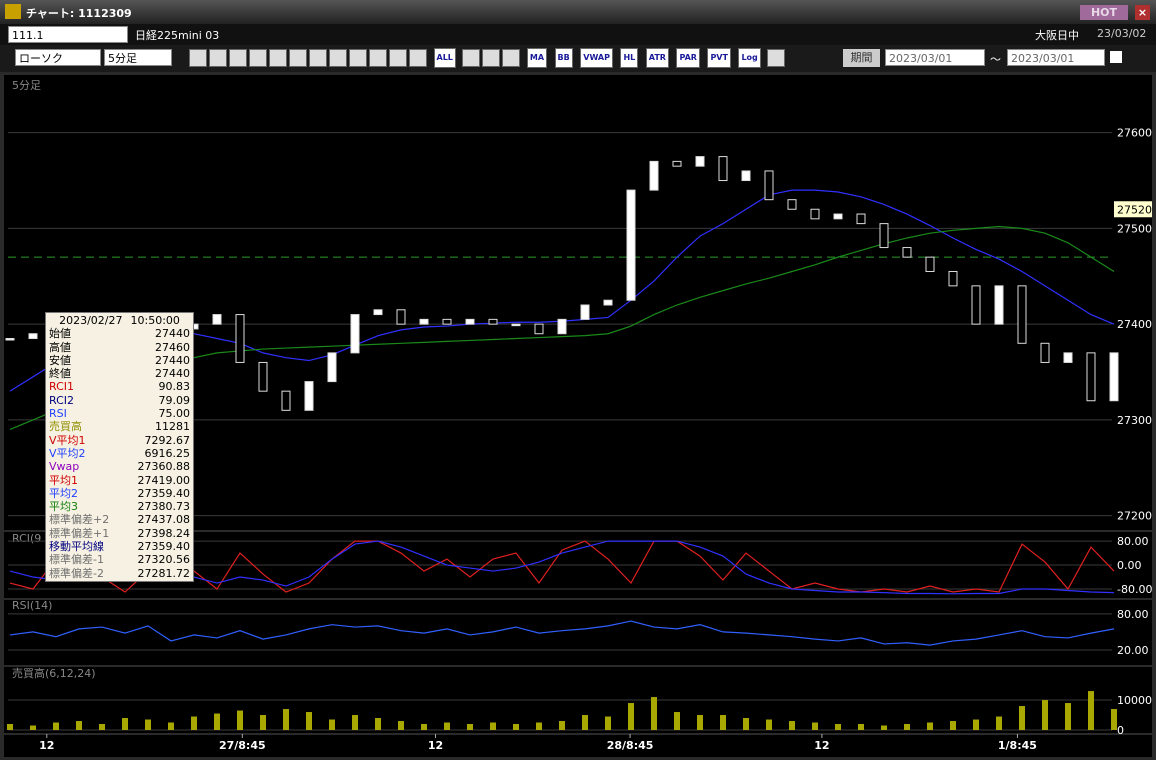  What do you see at coordinates (1133, 614) in the screenshot?
I see `y-tick-label: 80.00` at bounding box center [1133, 614].